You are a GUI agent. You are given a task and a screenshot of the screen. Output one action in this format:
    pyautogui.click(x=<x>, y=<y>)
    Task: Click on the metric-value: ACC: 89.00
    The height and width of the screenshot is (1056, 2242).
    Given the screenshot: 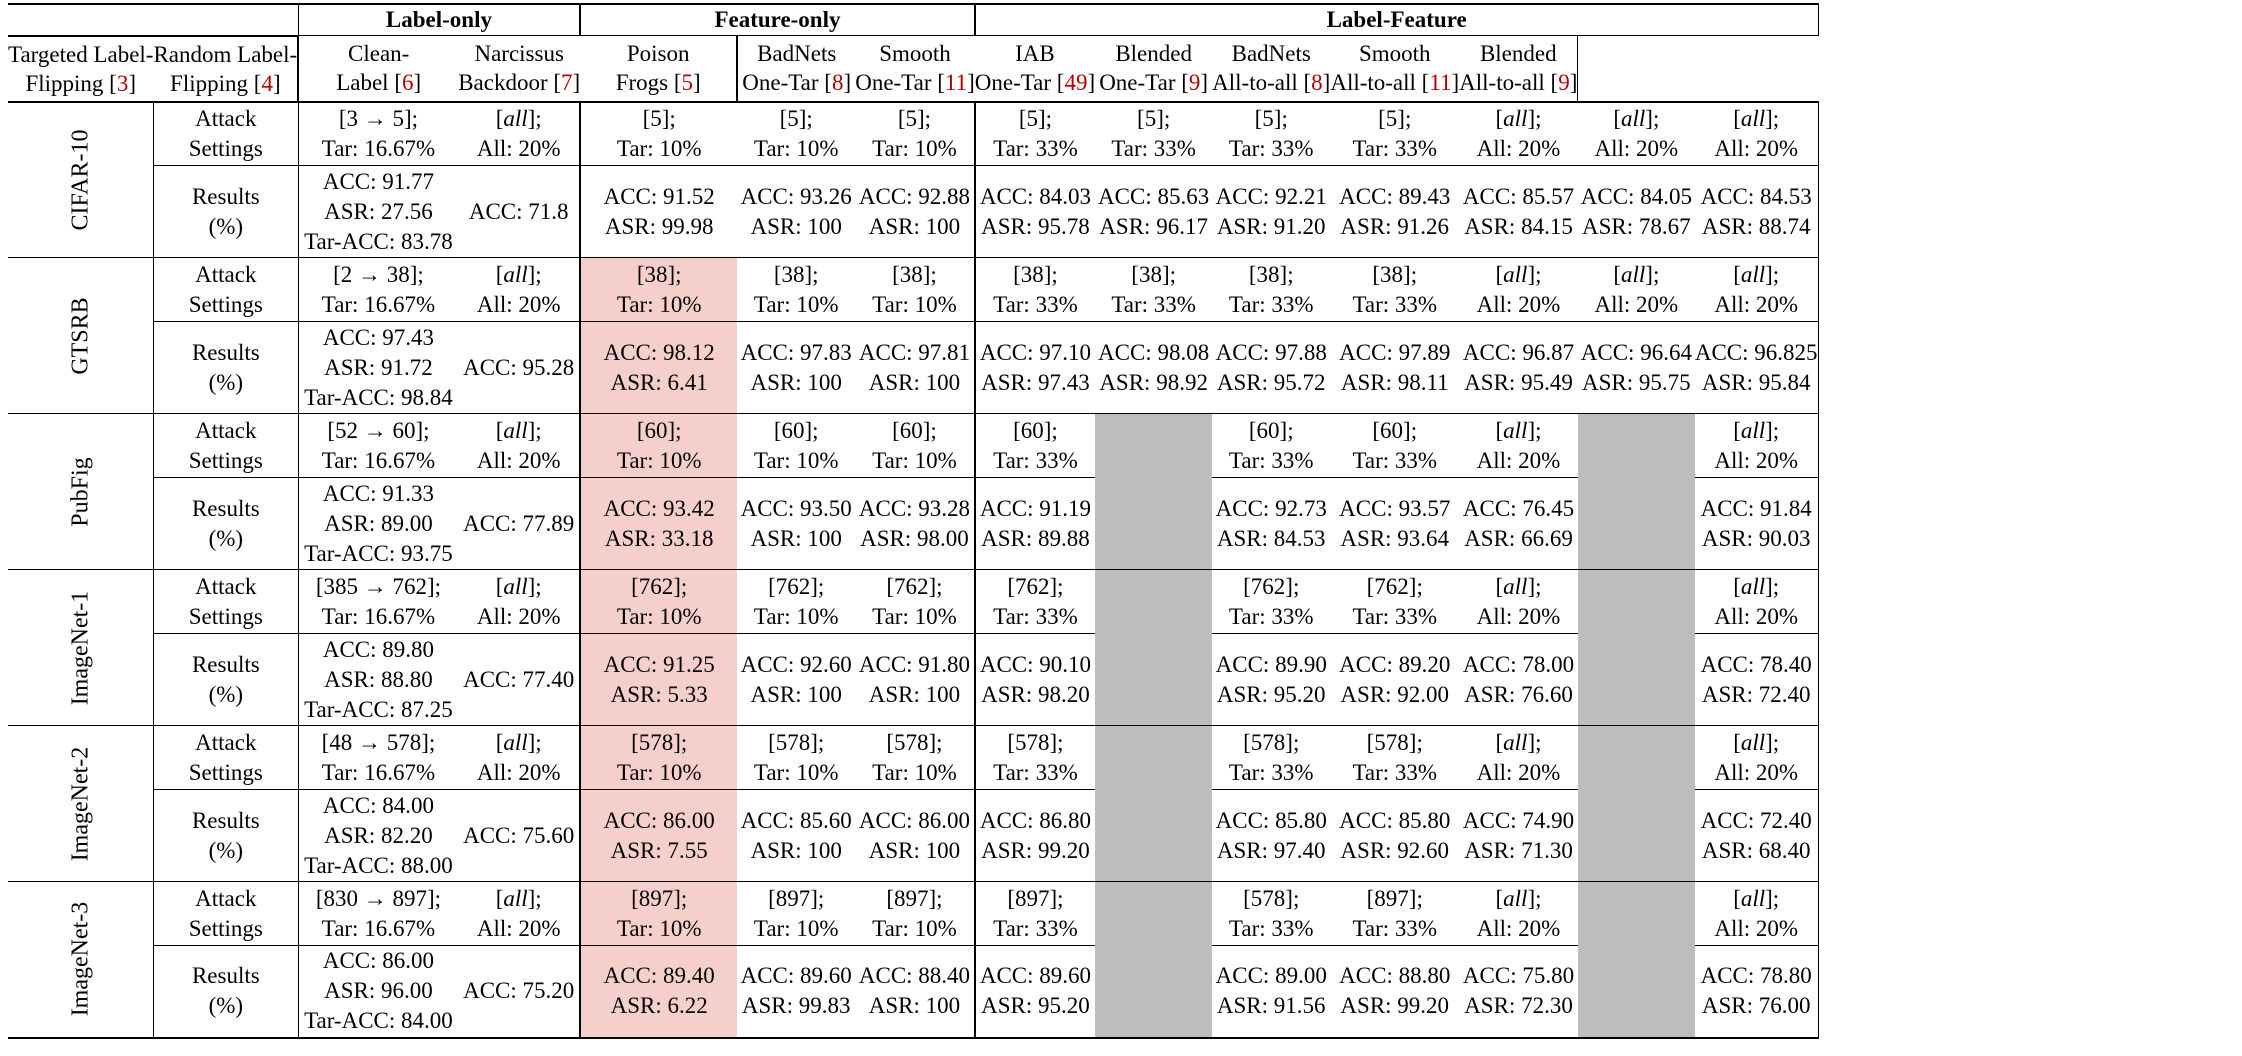 What is the action you would take?
    pyautogui.click(x=1271, y=976)
    